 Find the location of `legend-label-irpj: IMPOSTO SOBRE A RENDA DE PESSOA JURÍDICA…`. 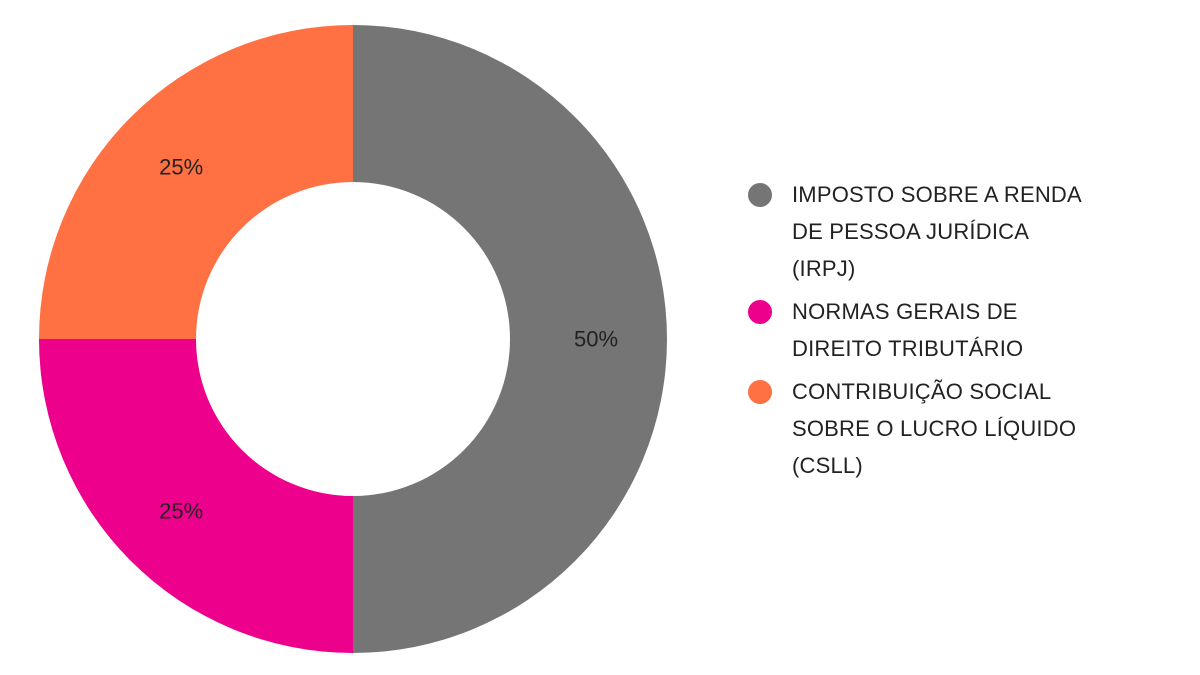

legend-label-irpj: IMPOSTO SOBRE A RENDA DE PESSOA JURÍDICA… is located at coordinates (937, 231).